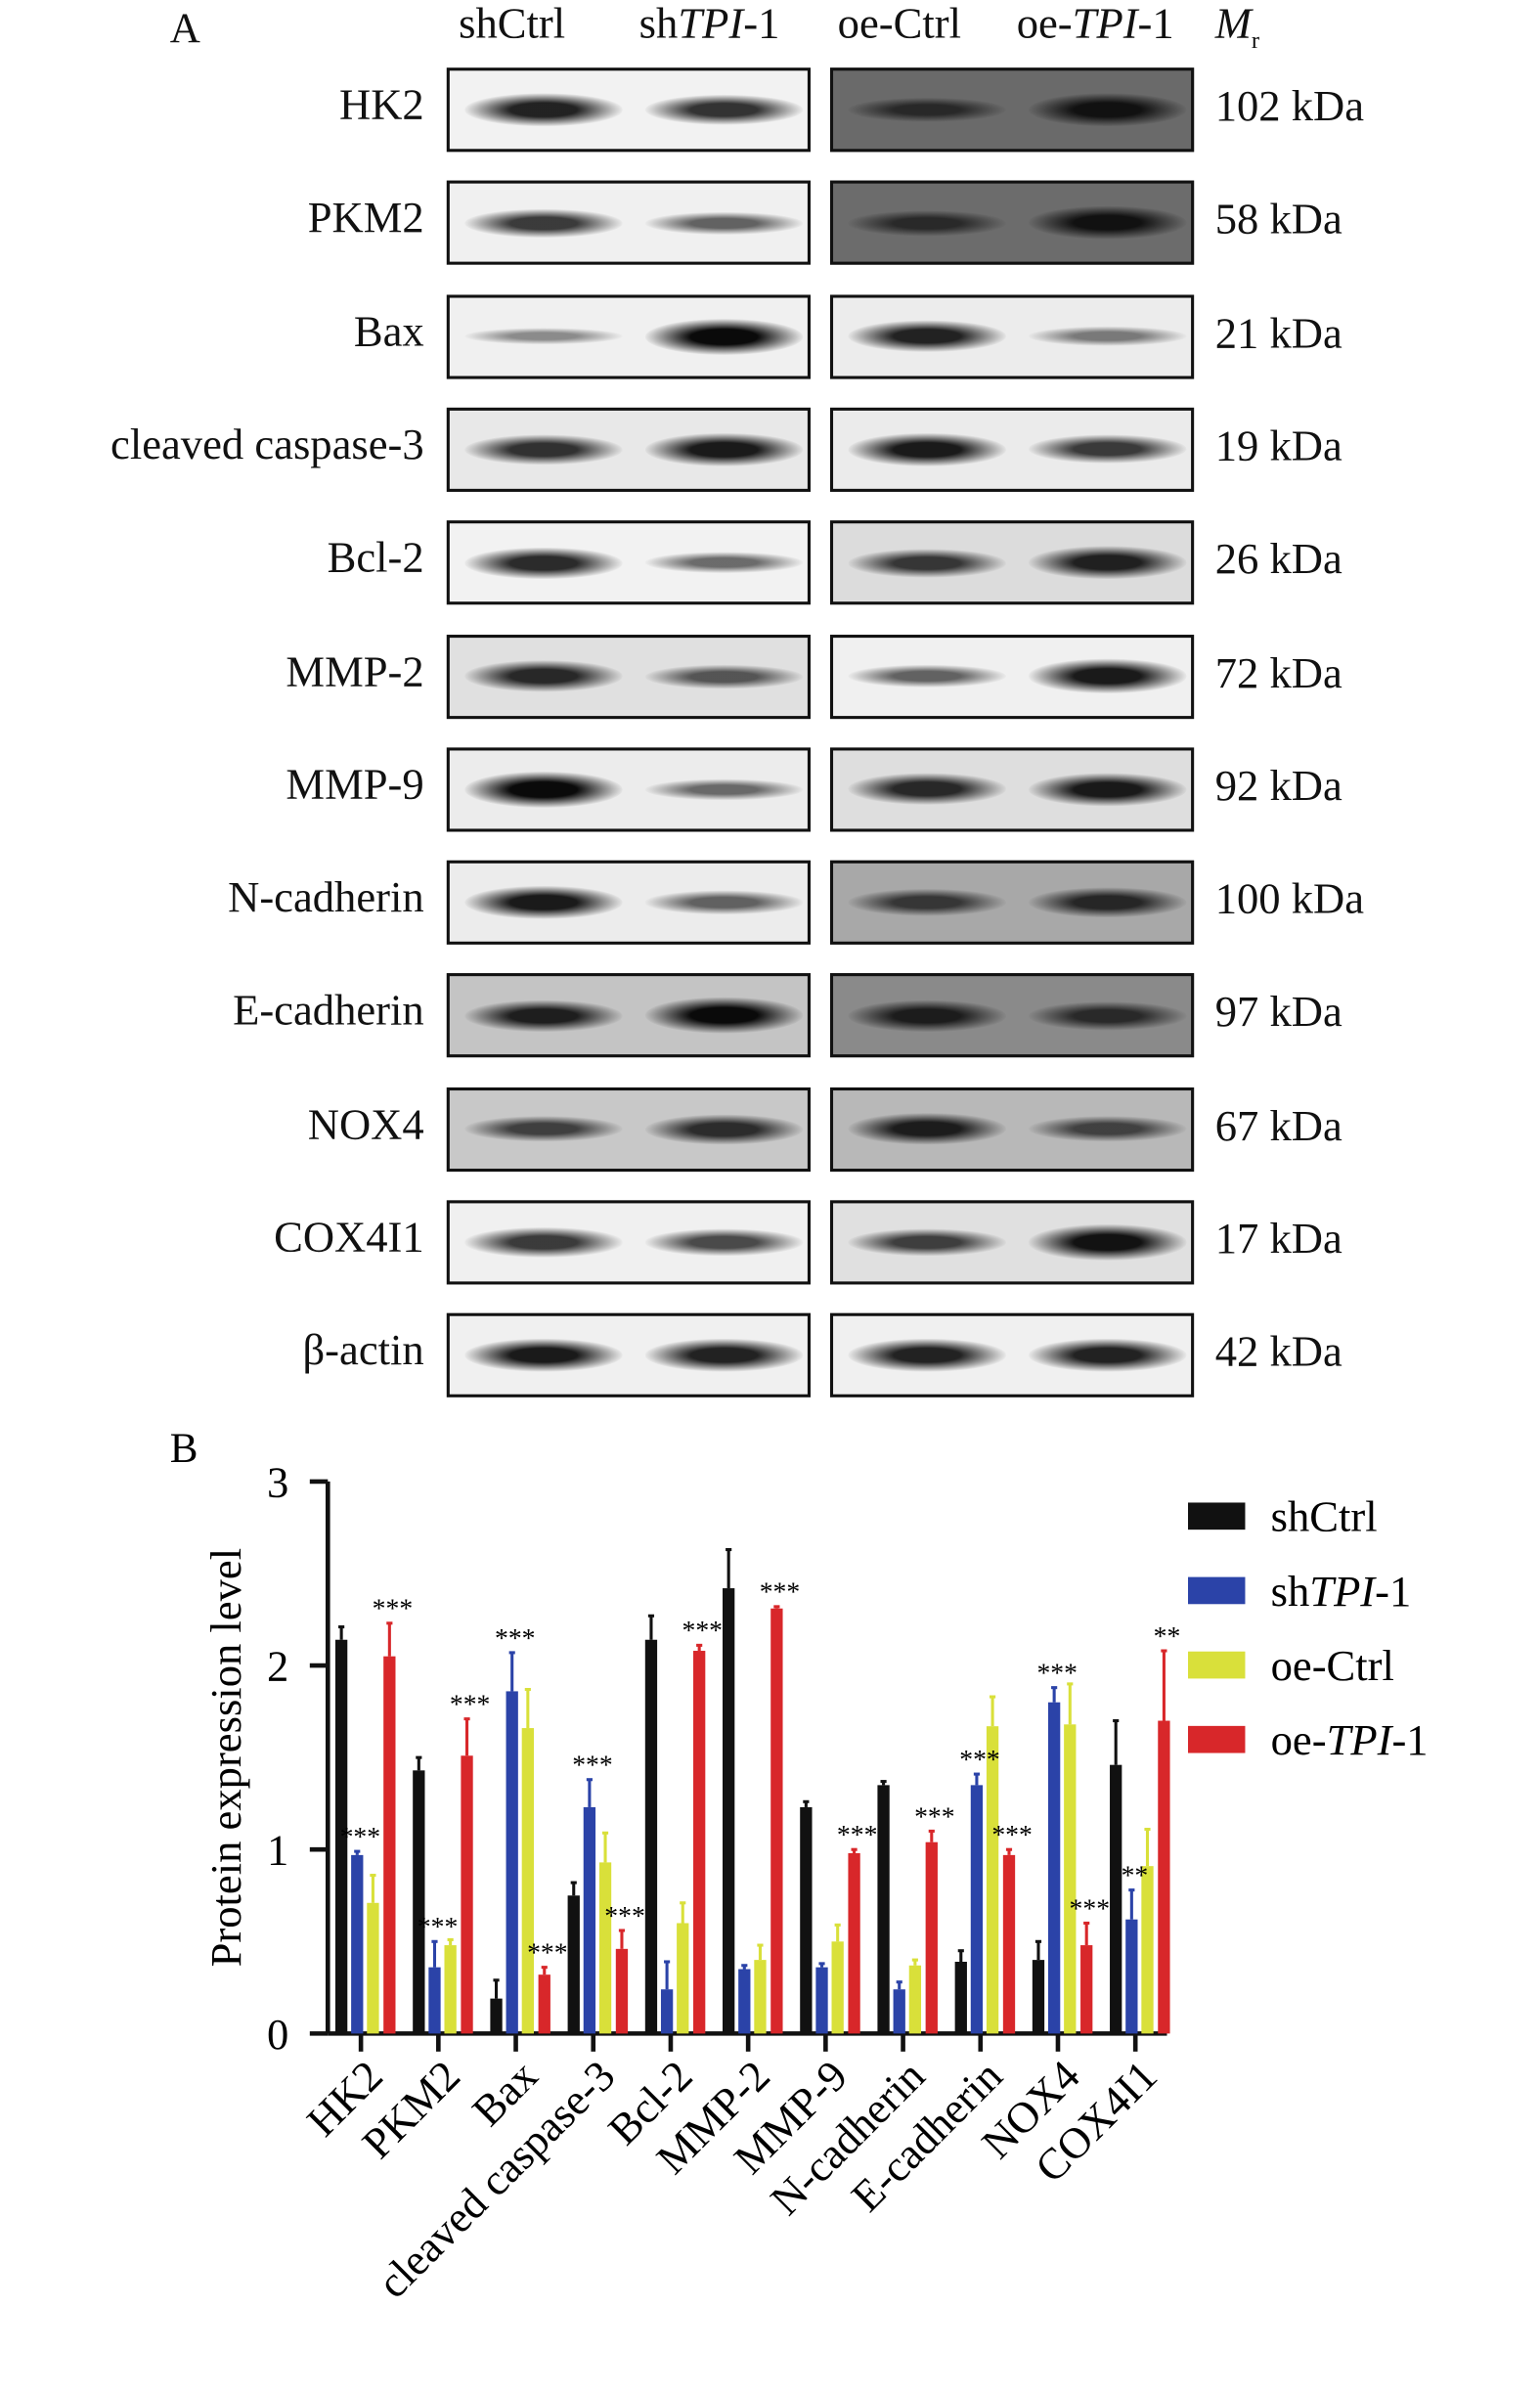  Describe the element at coordinates (267, 445) in the screenshot. I see `protein-label: cleaved caspase-3` at that location.